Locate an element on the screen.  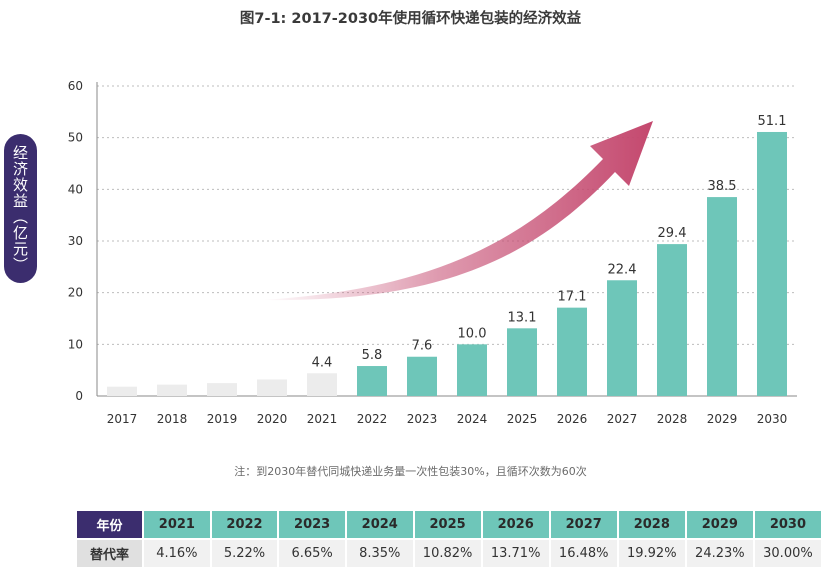
rate-cell: 6.65% is located at coordinates (311, 552).